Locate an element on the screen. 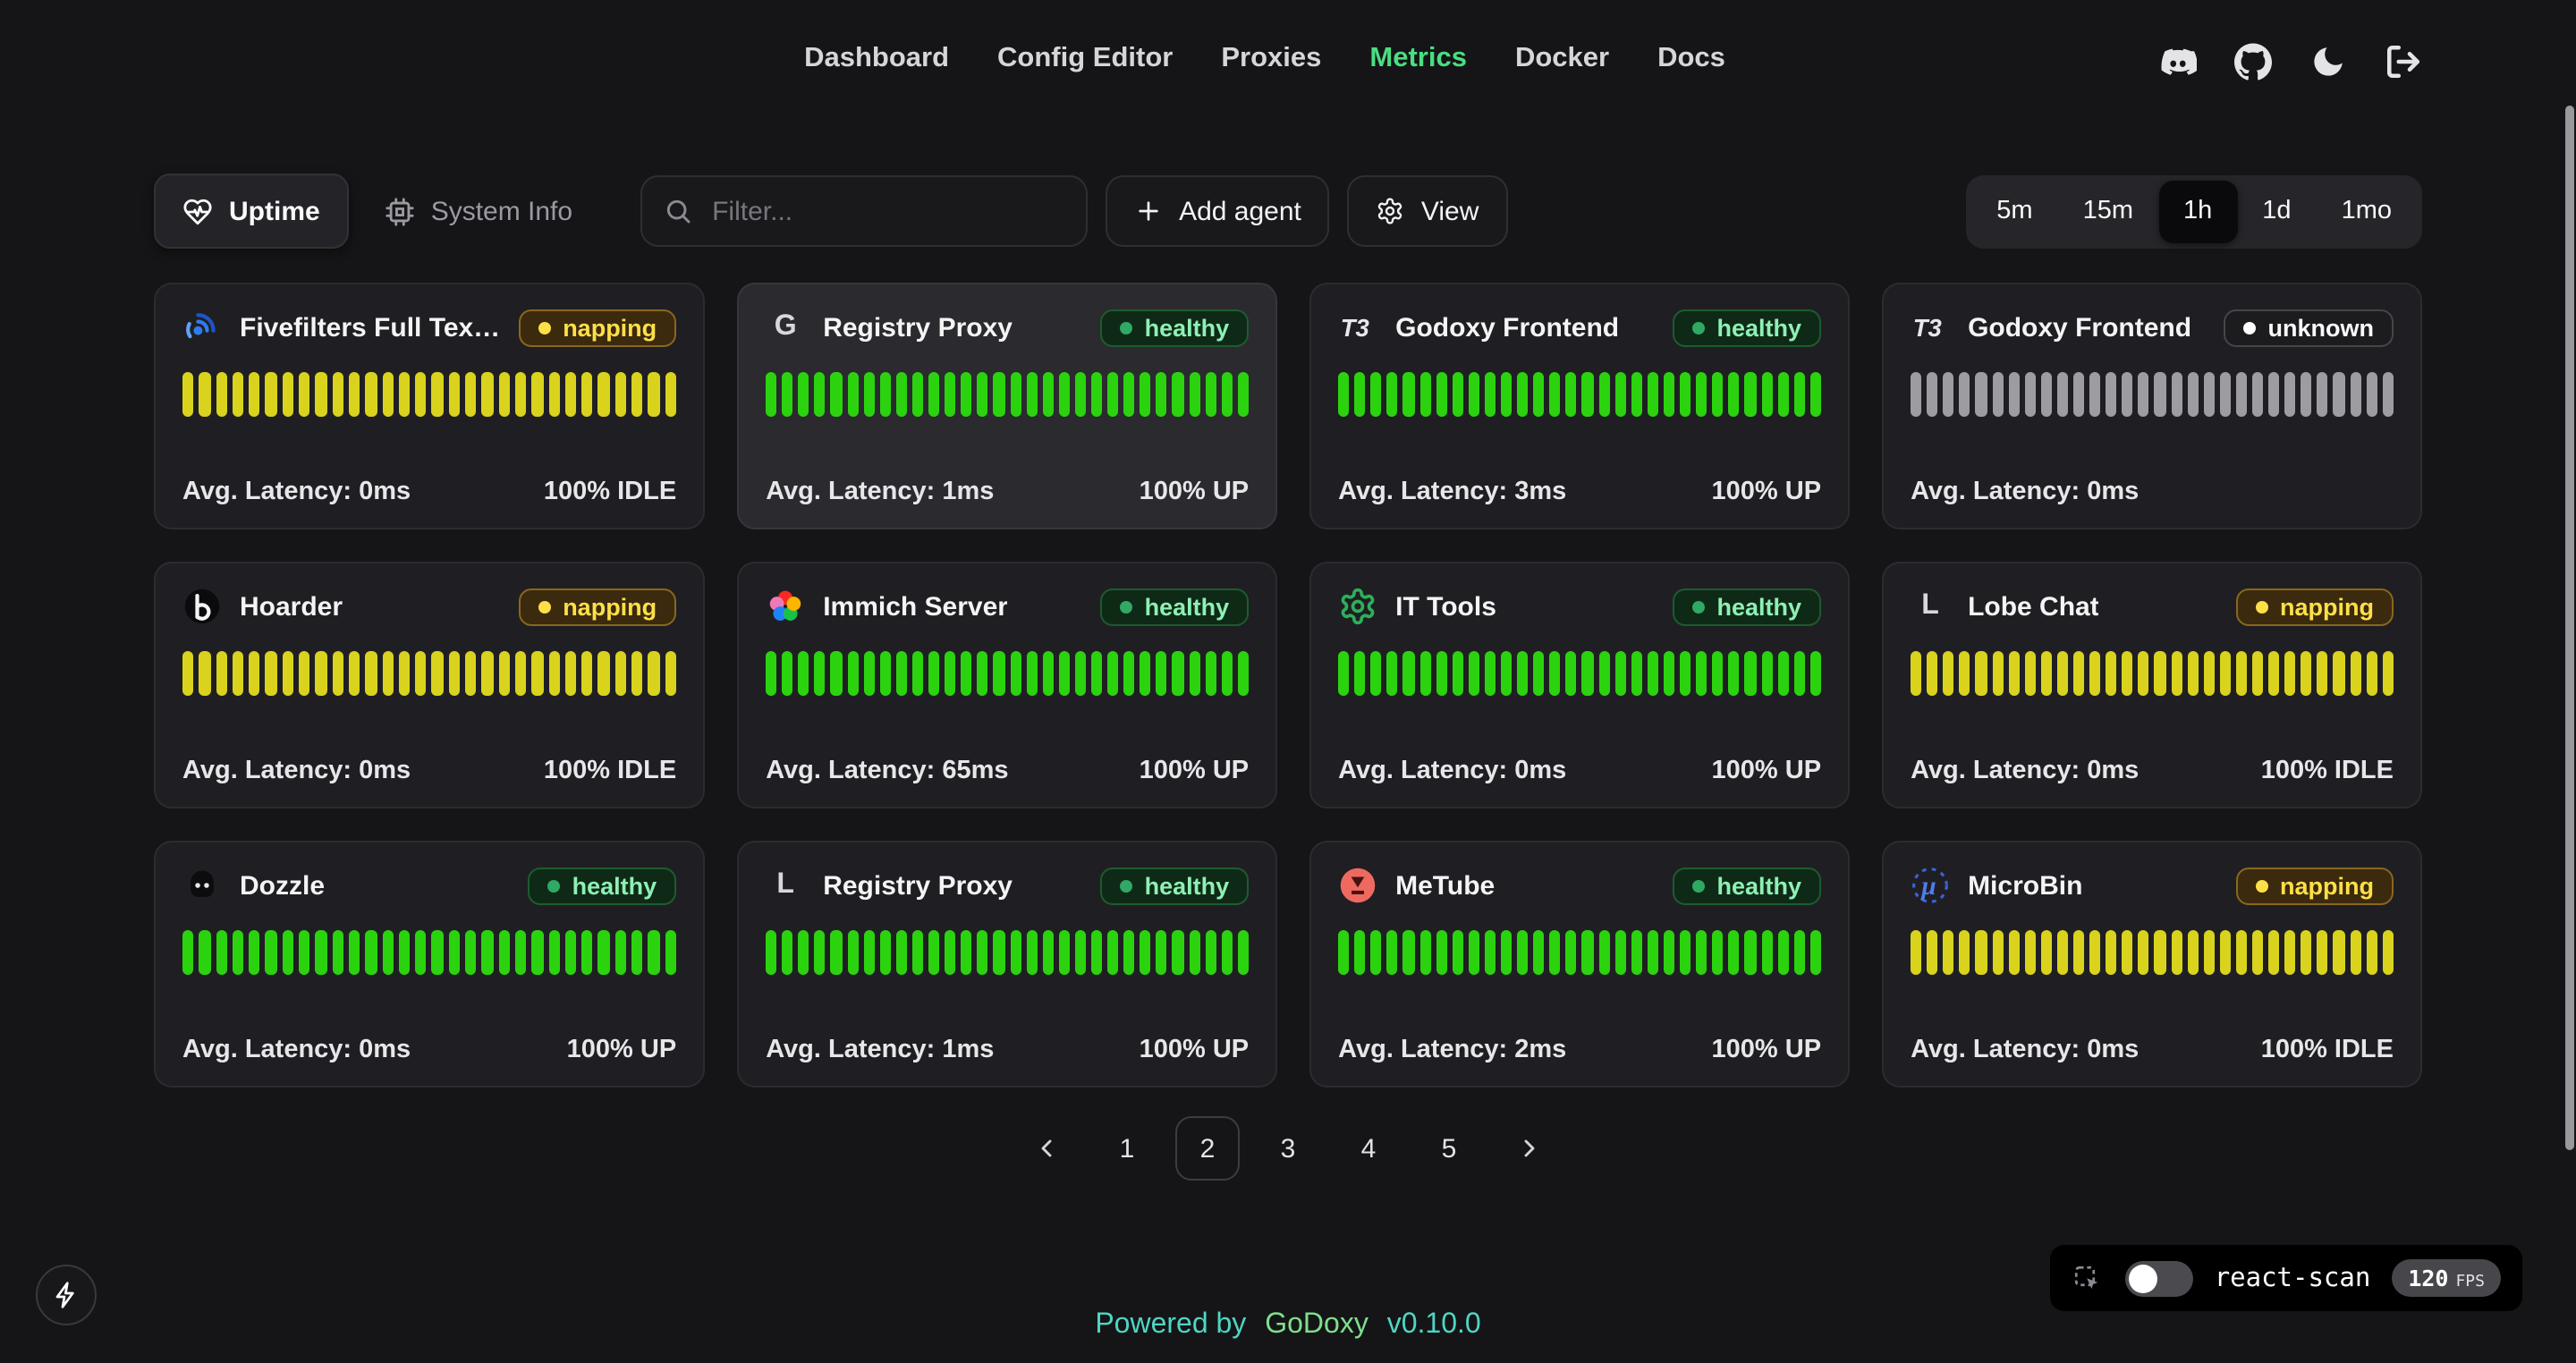  time-range-1mo: 1mo is located at coordinates (2366, 211).